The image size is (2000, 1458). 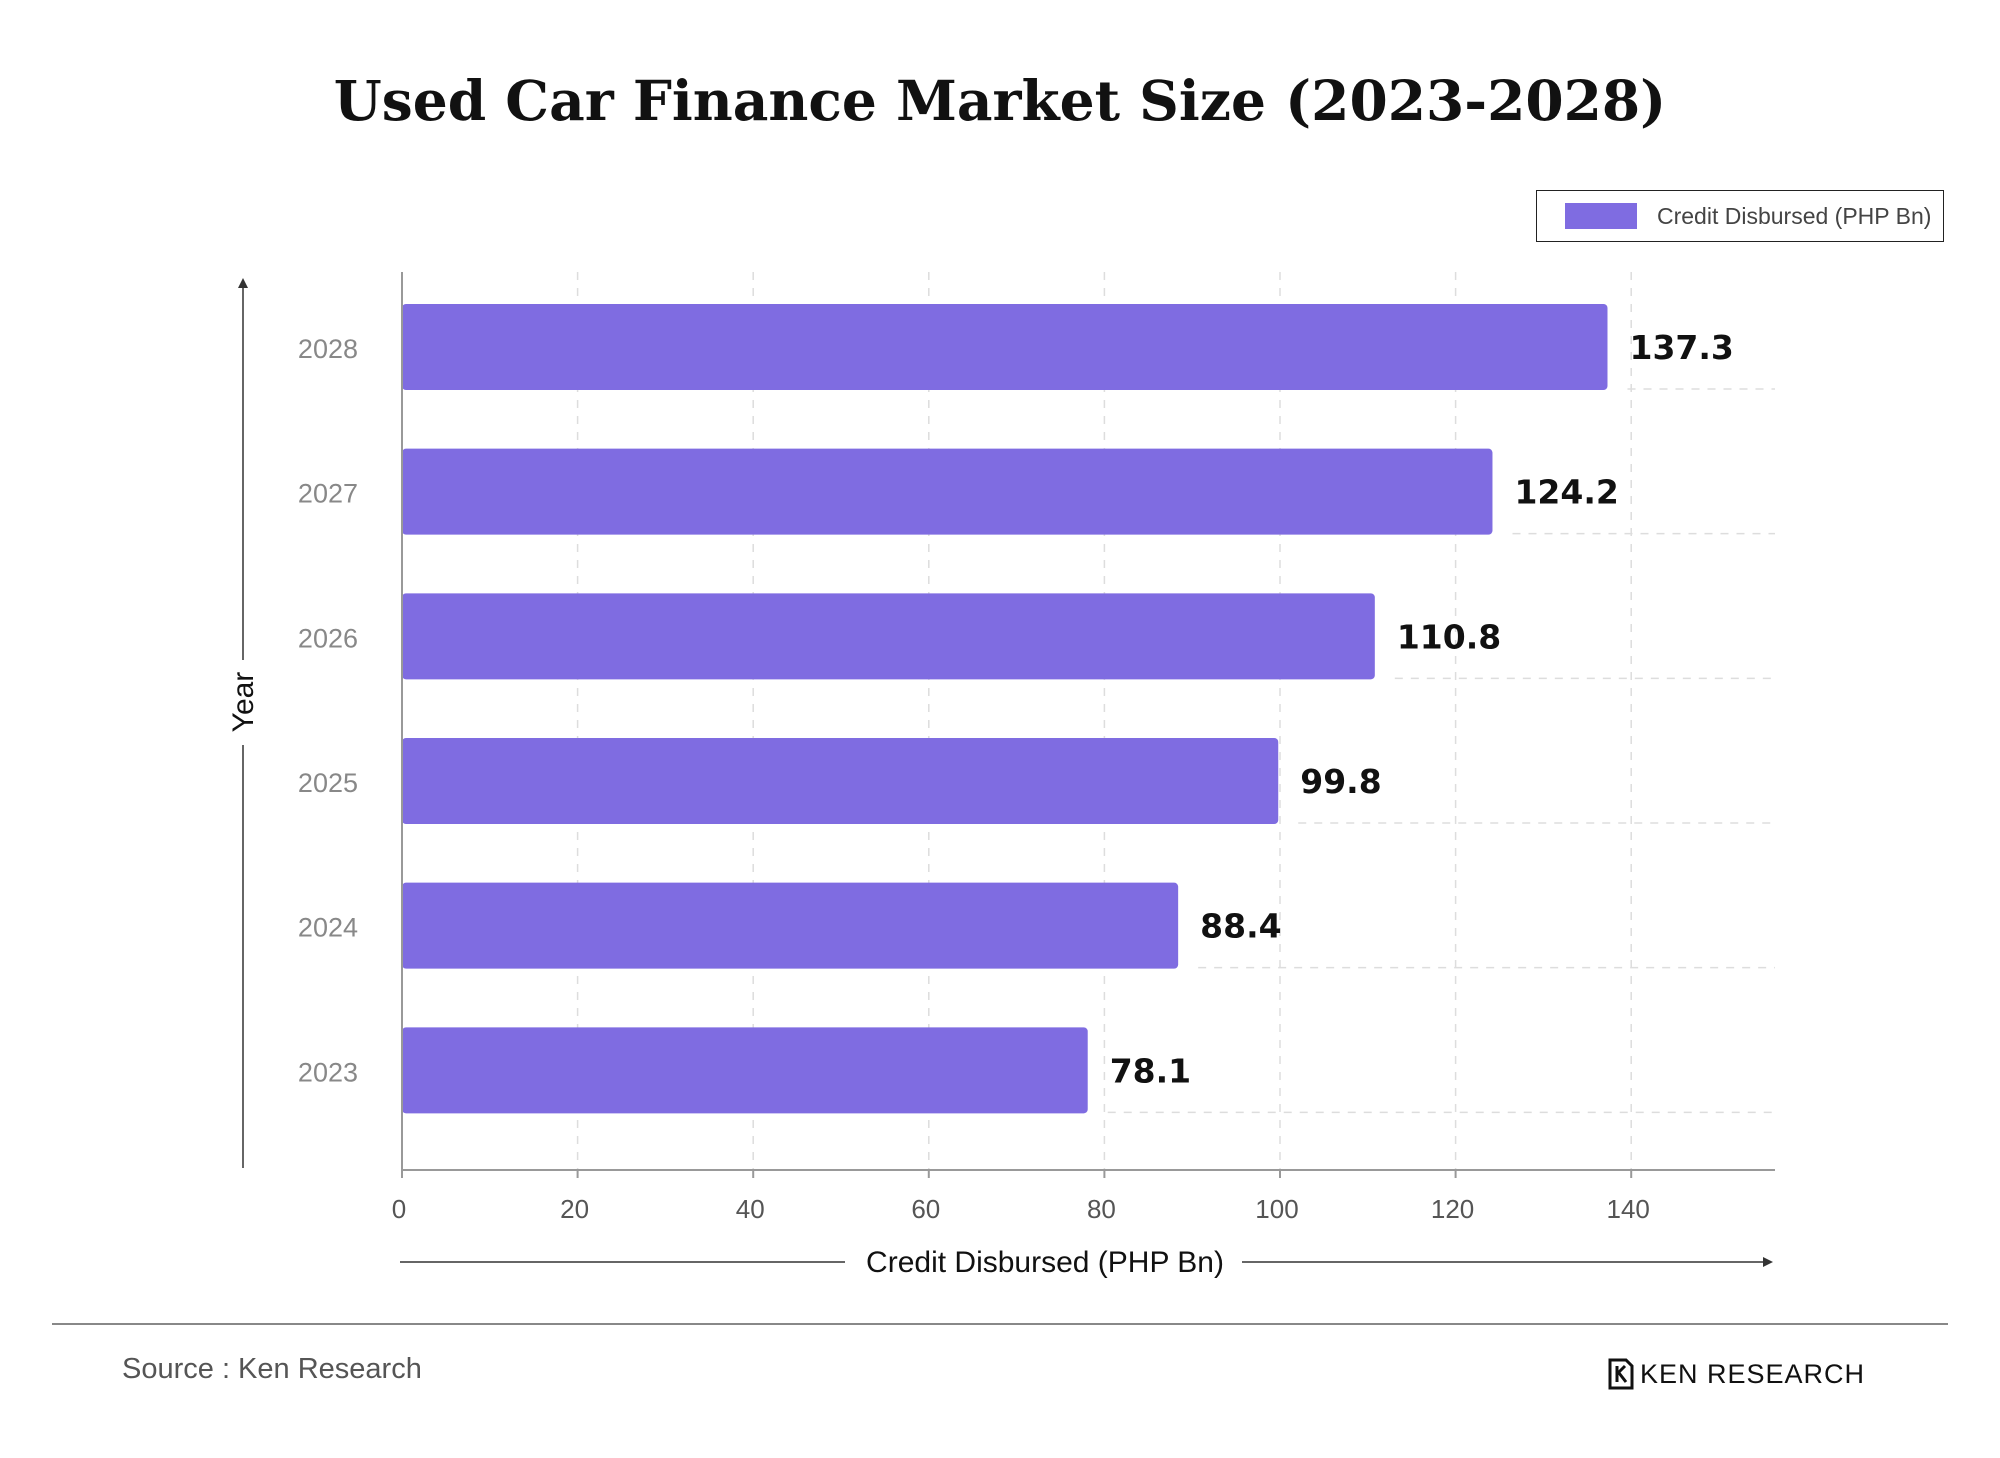 I want to click on y-tick-label-2028: 2028, so click(x=328, y=349).